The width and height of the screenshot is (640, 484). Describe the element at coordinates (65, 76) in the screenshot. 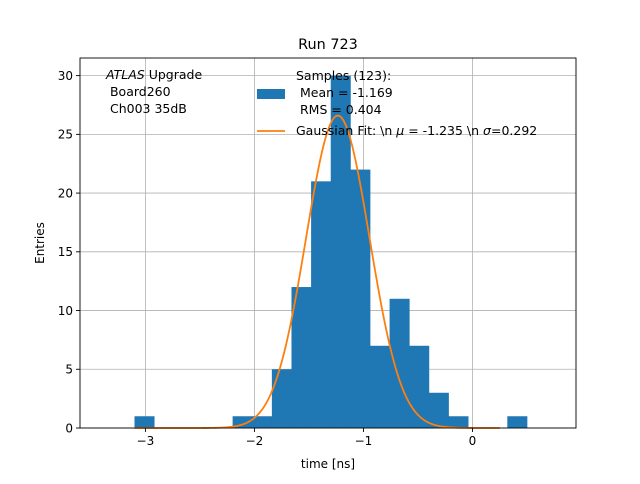

I see `y-tick-label-6: 30` at that location.